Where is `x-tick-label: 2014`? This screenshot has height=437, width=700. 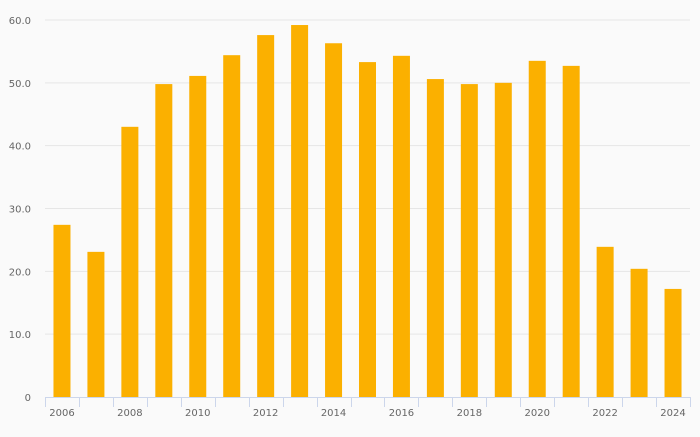
x-tick-label: 2014 is located at coordinates (333, 413).